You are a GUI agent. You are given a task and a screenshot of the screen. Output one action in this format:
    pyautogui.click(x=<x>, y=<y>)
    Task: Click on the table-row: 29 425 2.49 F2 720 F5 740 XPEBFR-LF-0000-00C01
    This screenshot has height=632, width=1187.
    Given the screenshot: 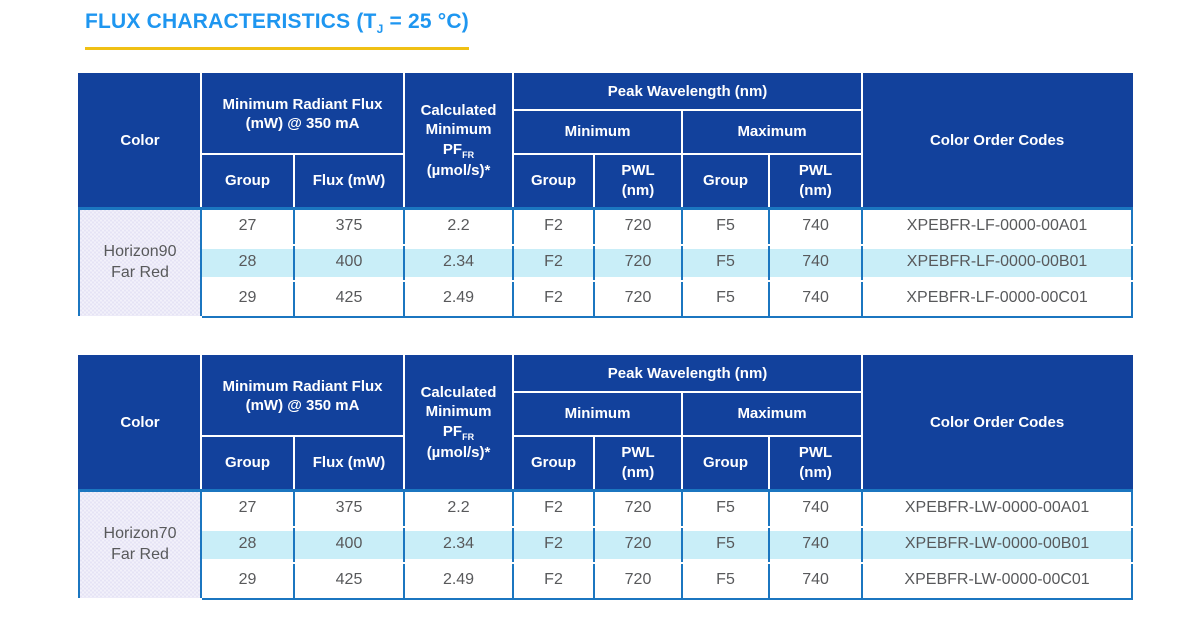 What is the action you would take?
    pyautogui.click(x=606, y=298)
    